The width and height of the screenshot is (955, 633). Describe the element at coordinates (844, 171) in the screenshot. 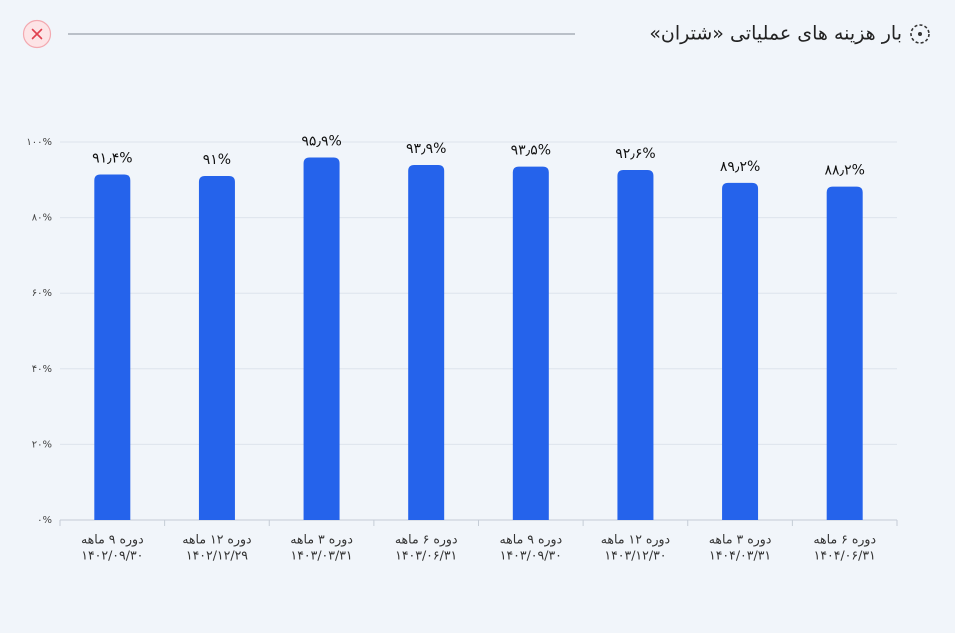

I see `value-label: ۸۸٫۲%` at that location.